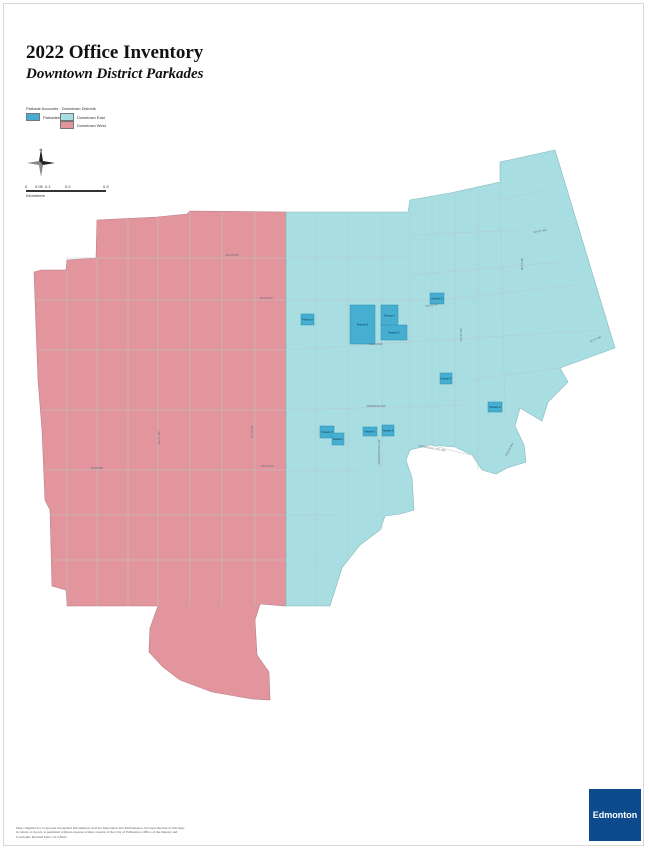  I want to click on legend-label: Downtown East, so click(91, 117).